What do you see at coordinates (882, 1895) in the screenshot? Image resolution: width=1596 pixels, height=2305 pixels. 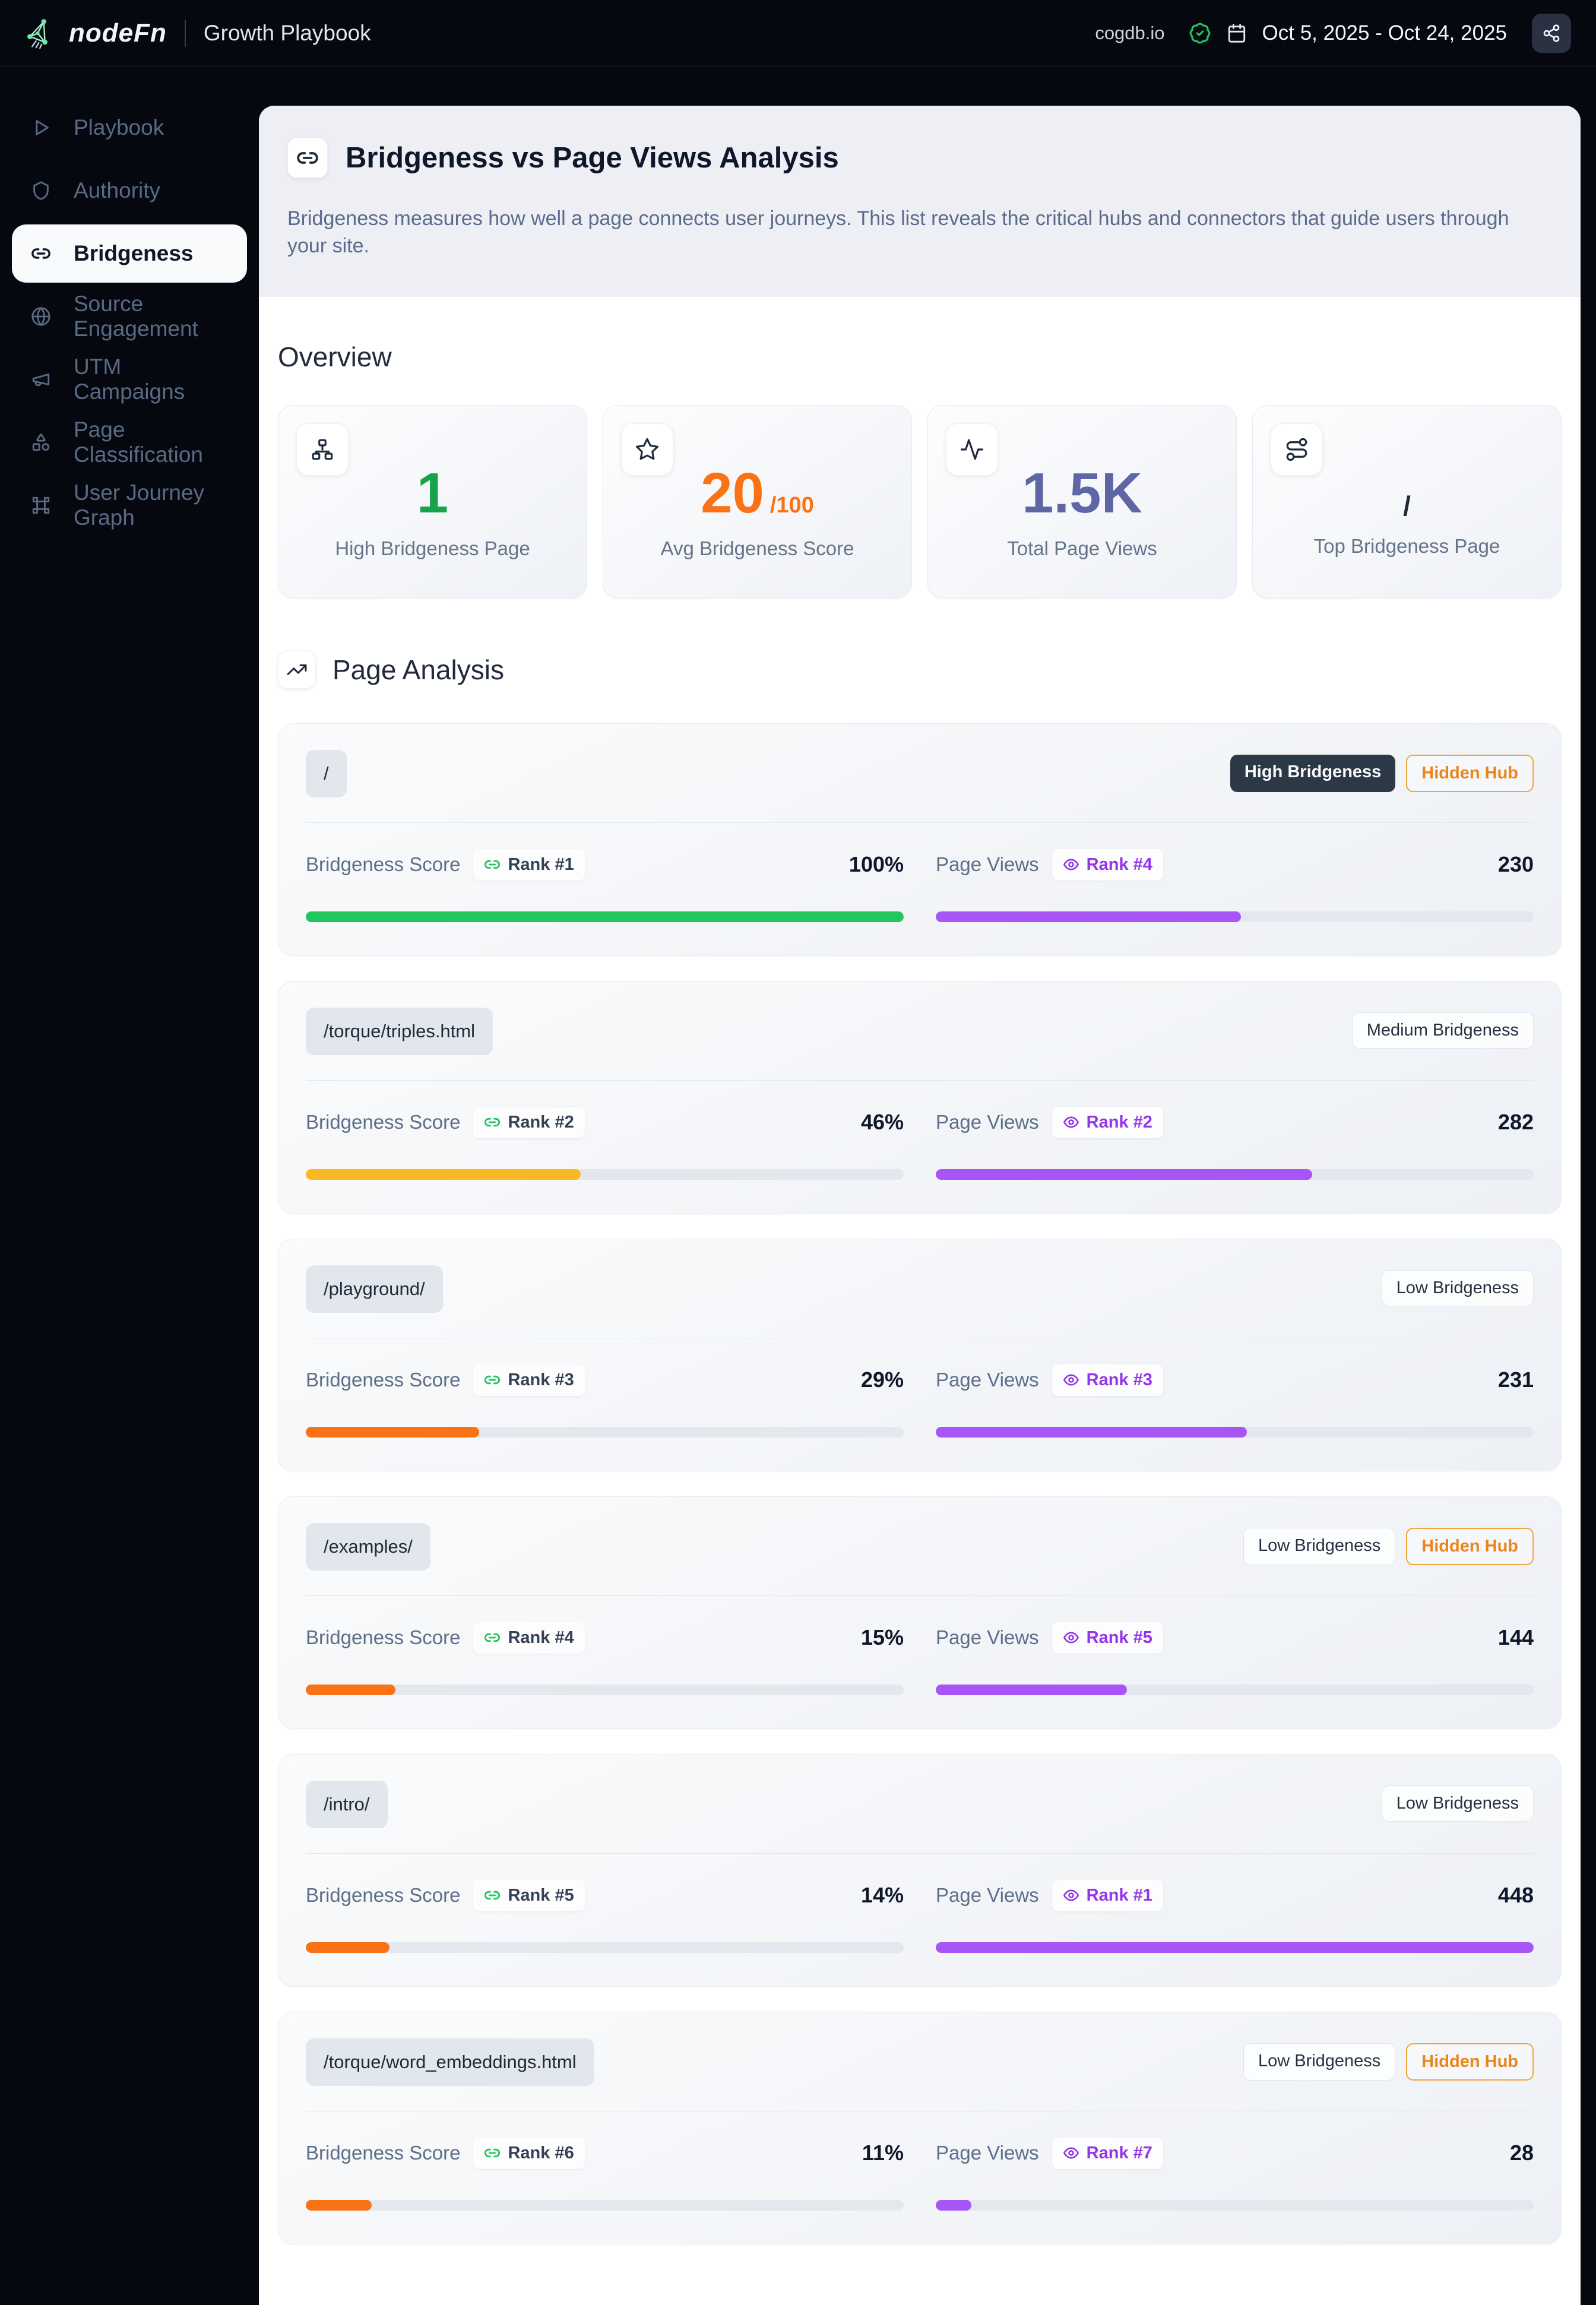 I see `bridgeness-score-value: 14%` at bounding box center [882, 1895].